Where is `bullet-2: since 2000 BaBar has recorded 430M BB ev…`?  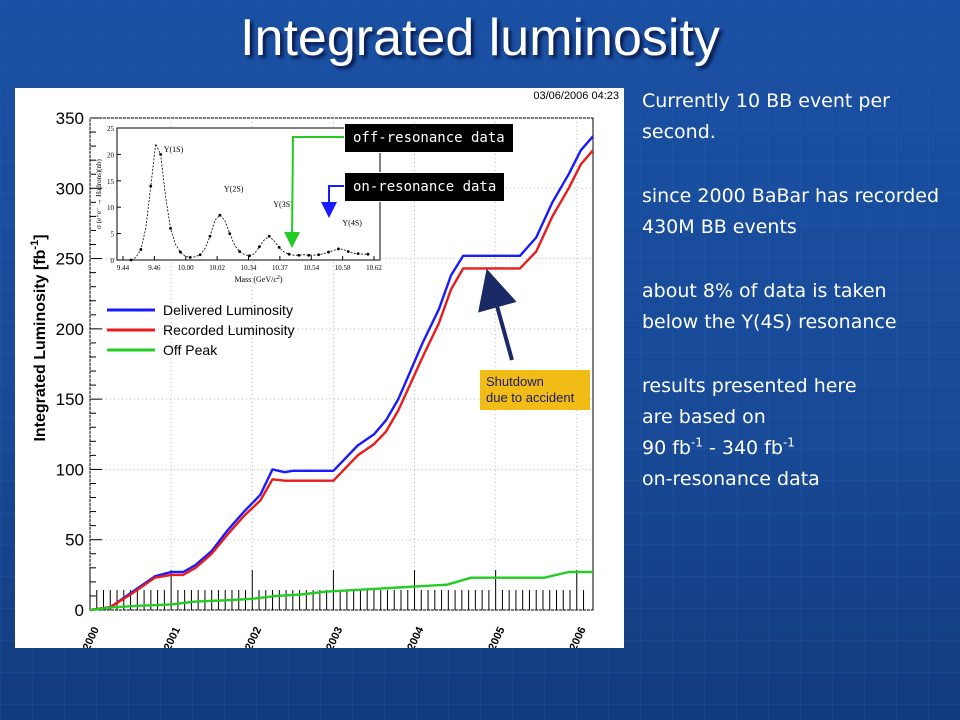
bullet-2: since 2000 BaBar has recorded 430M BB ev… is located at coordinates (791, 211).